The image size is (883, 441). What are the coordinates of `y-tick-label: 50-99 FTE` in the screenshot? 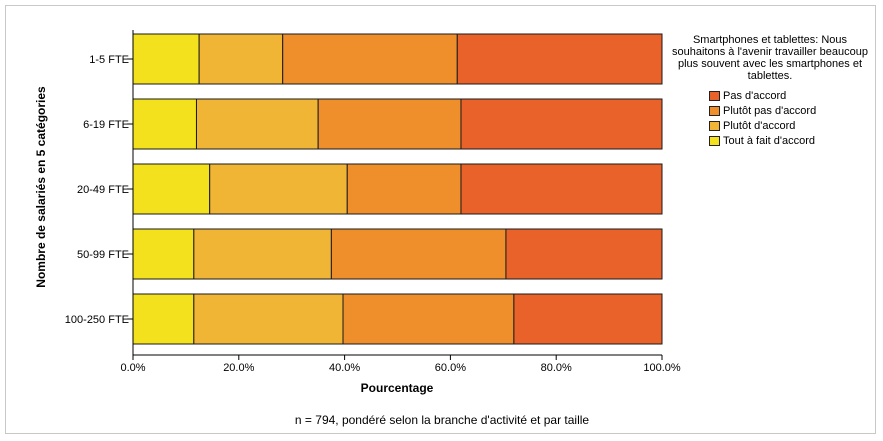 It's located at (103, 255).